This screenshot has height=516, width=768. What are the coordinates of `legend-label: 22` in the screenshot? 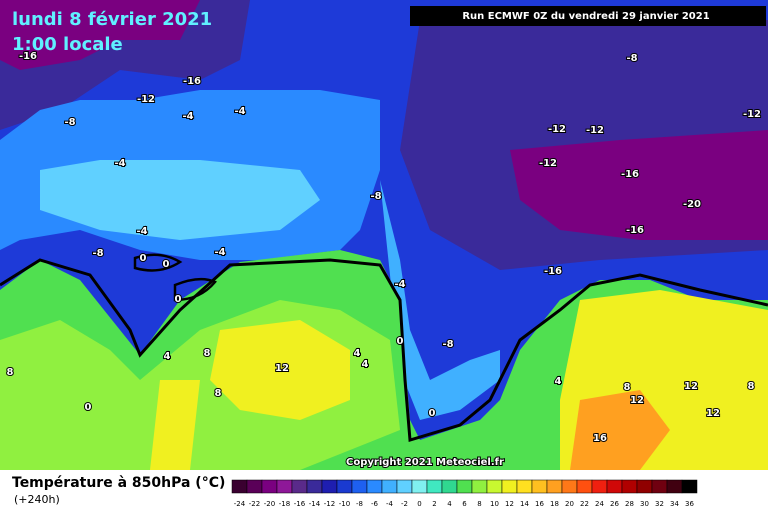 It's located at (584, 504).